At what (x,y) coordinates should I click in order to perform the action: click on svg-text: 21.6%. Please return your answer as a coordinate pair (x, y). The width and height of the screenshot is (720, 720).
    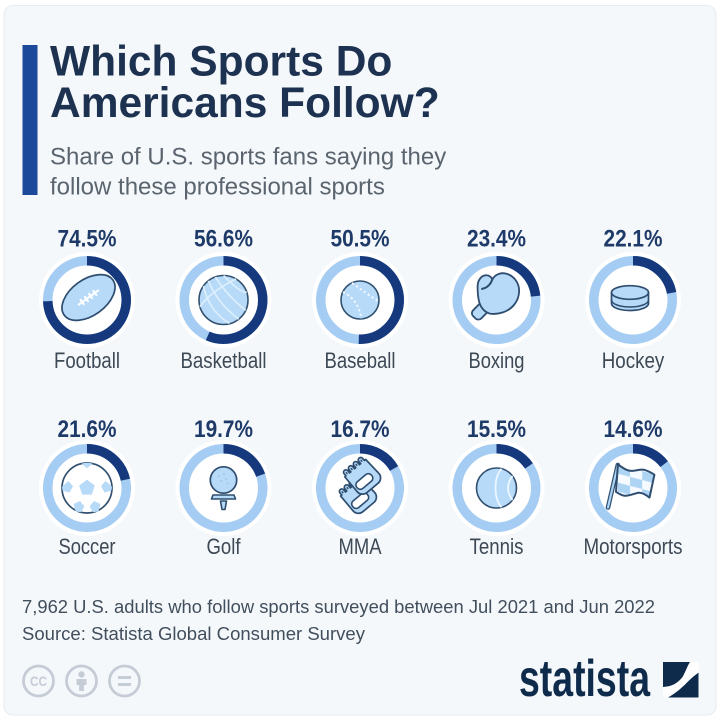
    Looking at the image, I should click on (87, 429).